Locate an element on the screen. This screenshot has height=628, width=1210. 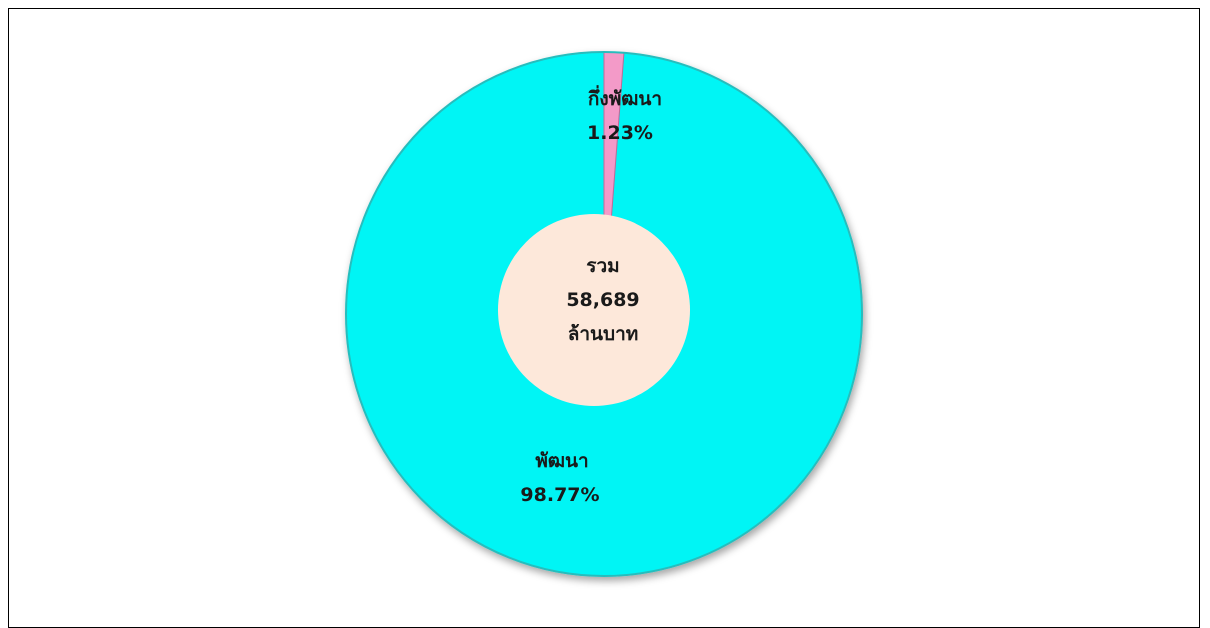
center-label-unit: ล้านบาท is located at coordinates (603, 334).